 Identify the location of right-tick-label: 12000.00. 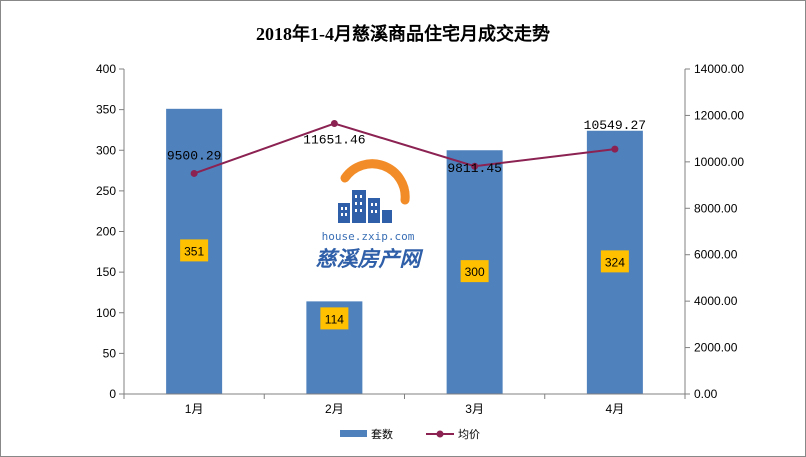
(719, 115).